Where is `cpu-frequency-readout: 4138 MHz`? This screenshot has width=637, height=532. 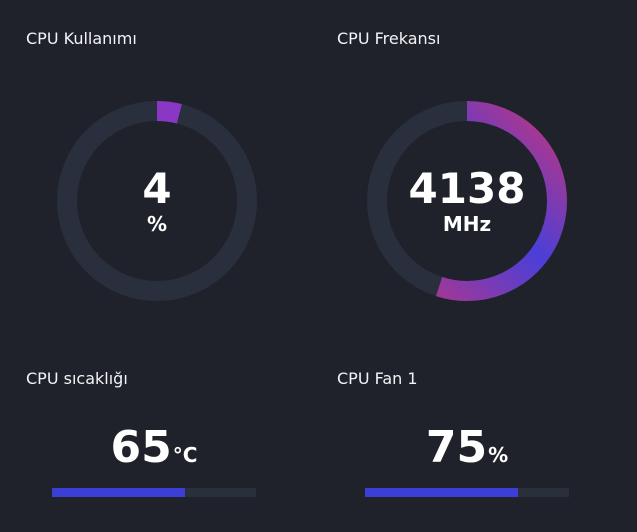
cpu-frequency-readout: 4138 MHz is located at coordinates (467, 201).